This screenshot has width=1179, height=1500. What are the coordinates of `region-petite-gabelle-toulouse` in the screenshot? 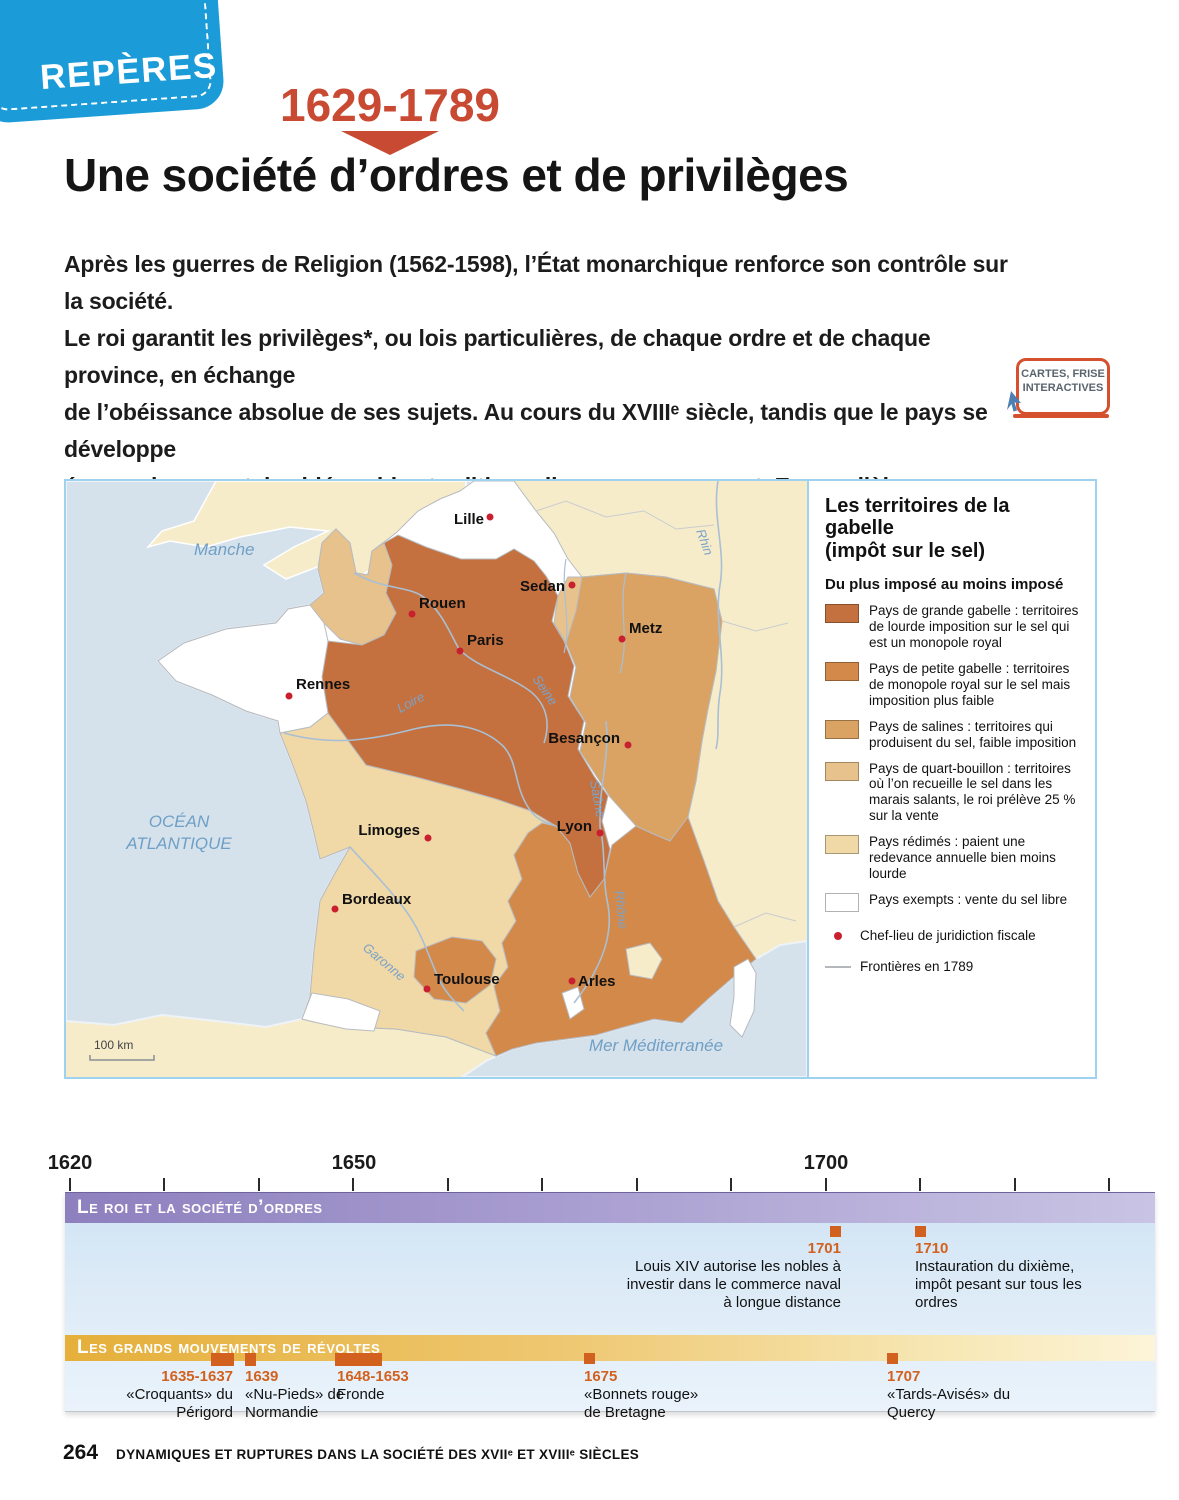 It's located at (455, 970).